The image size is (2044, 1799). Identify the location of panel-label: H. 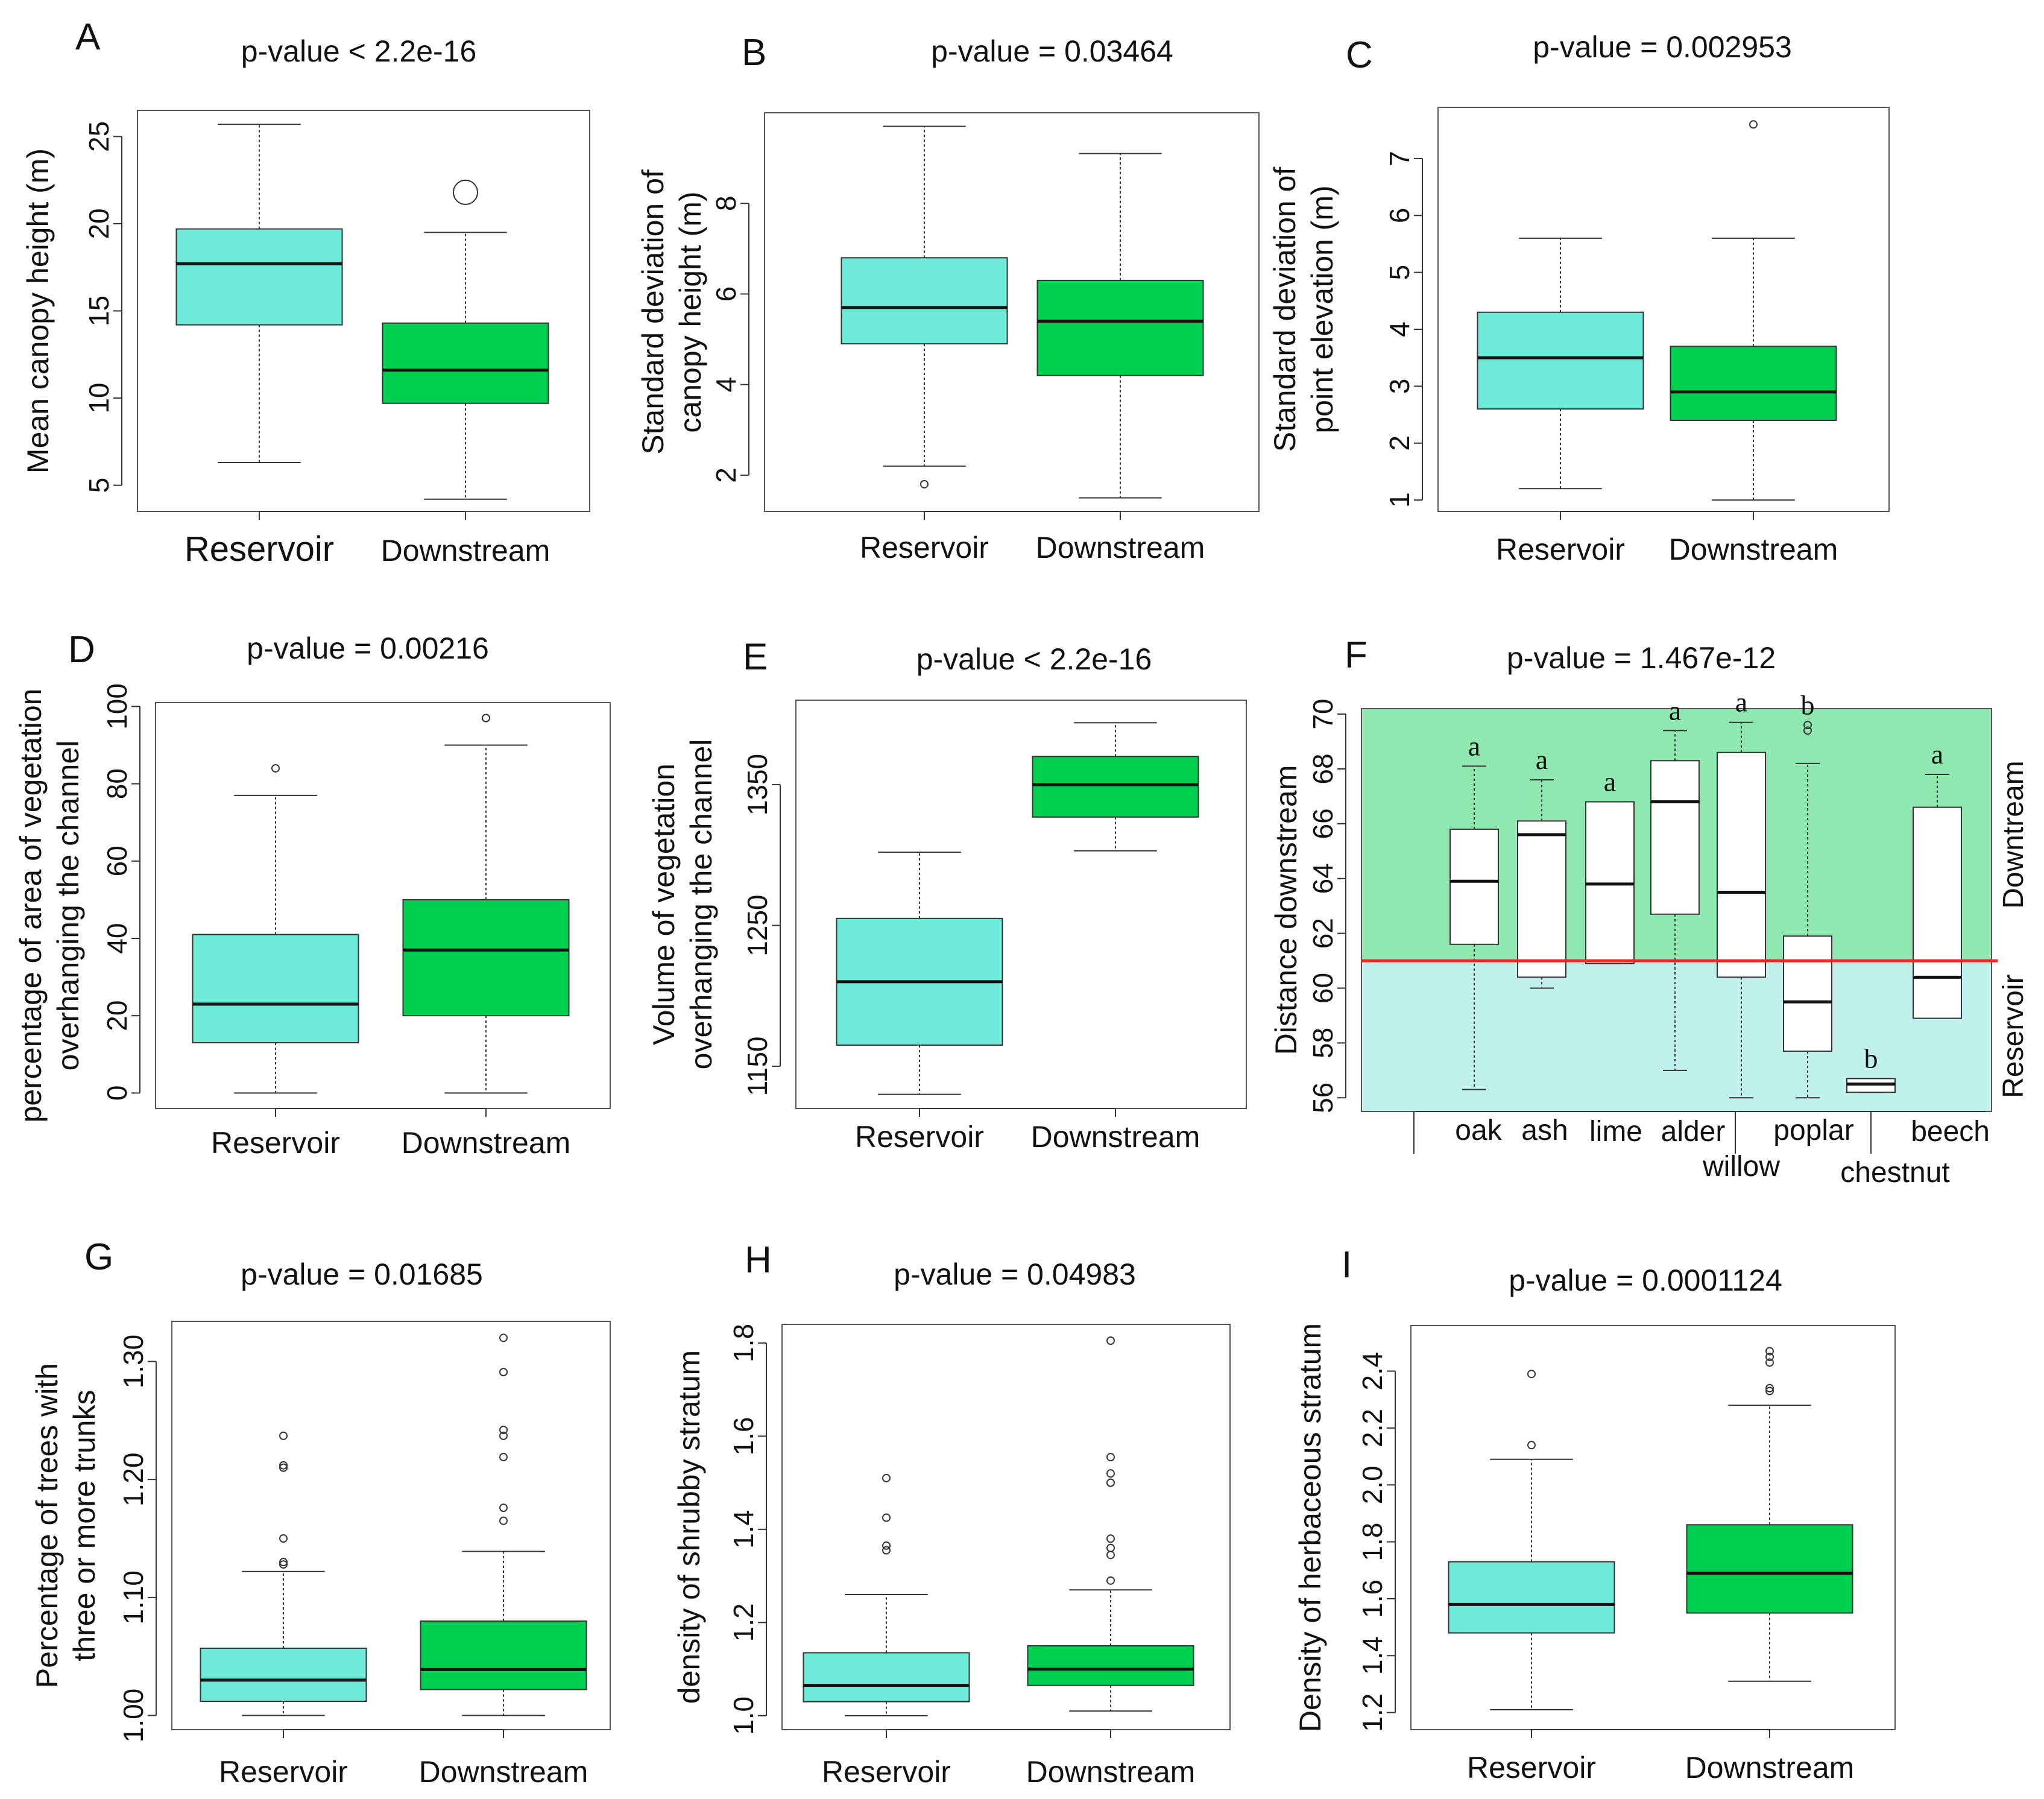
(758, 1260).